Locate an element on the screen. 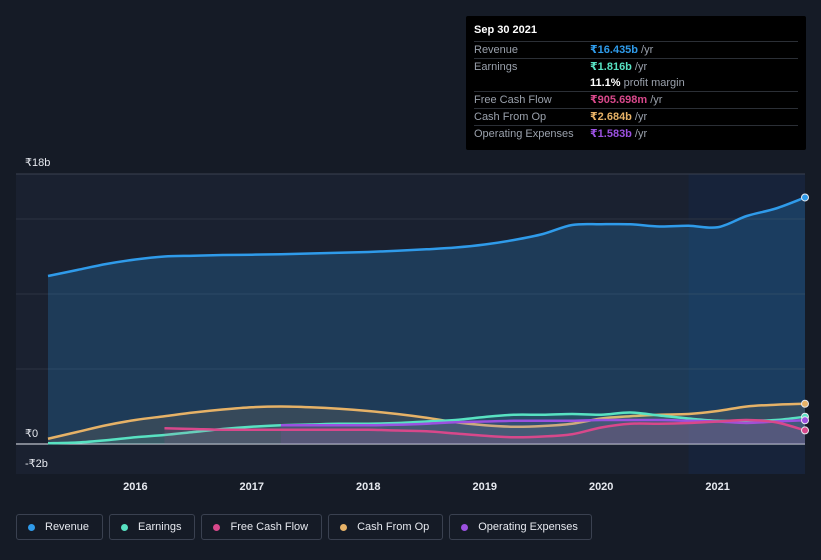  legend-item-operating-expenses: Operating Expenses is located at coordinates (520, 527).